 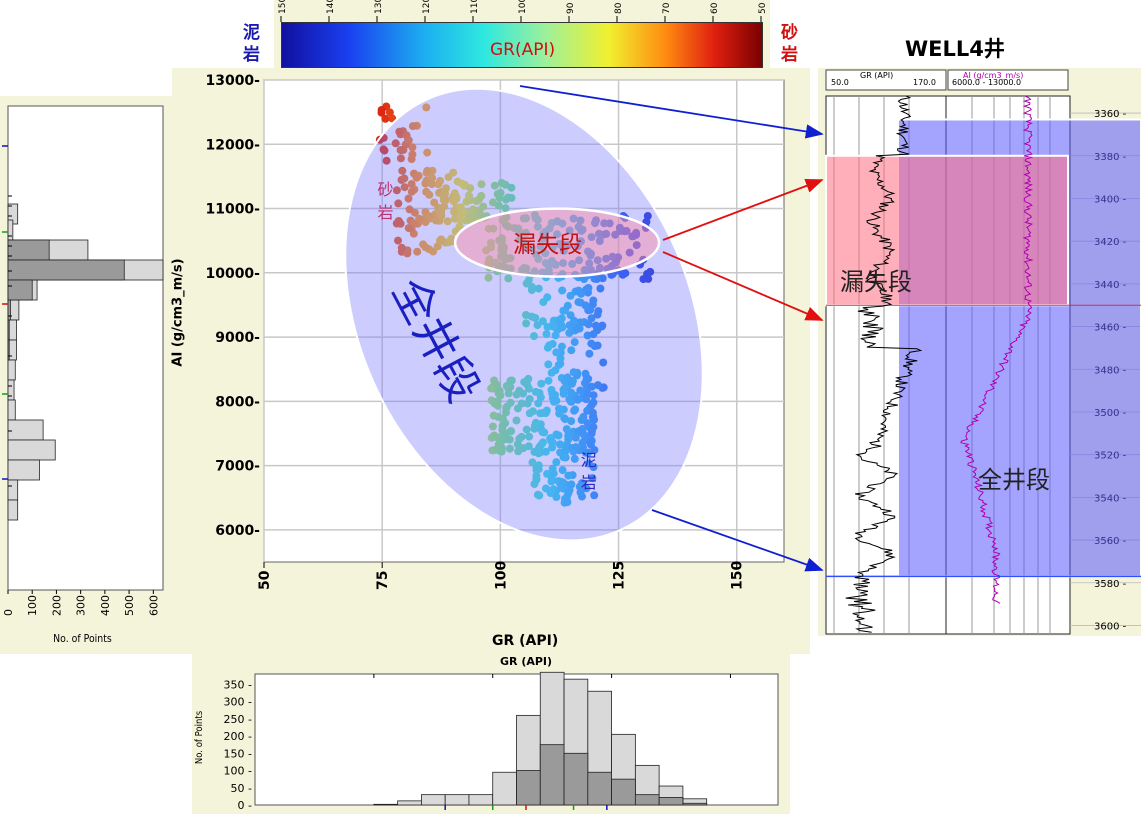 I want to click on bottom-histogram-ytick-label: 350 -, so click(x=238, y=684).